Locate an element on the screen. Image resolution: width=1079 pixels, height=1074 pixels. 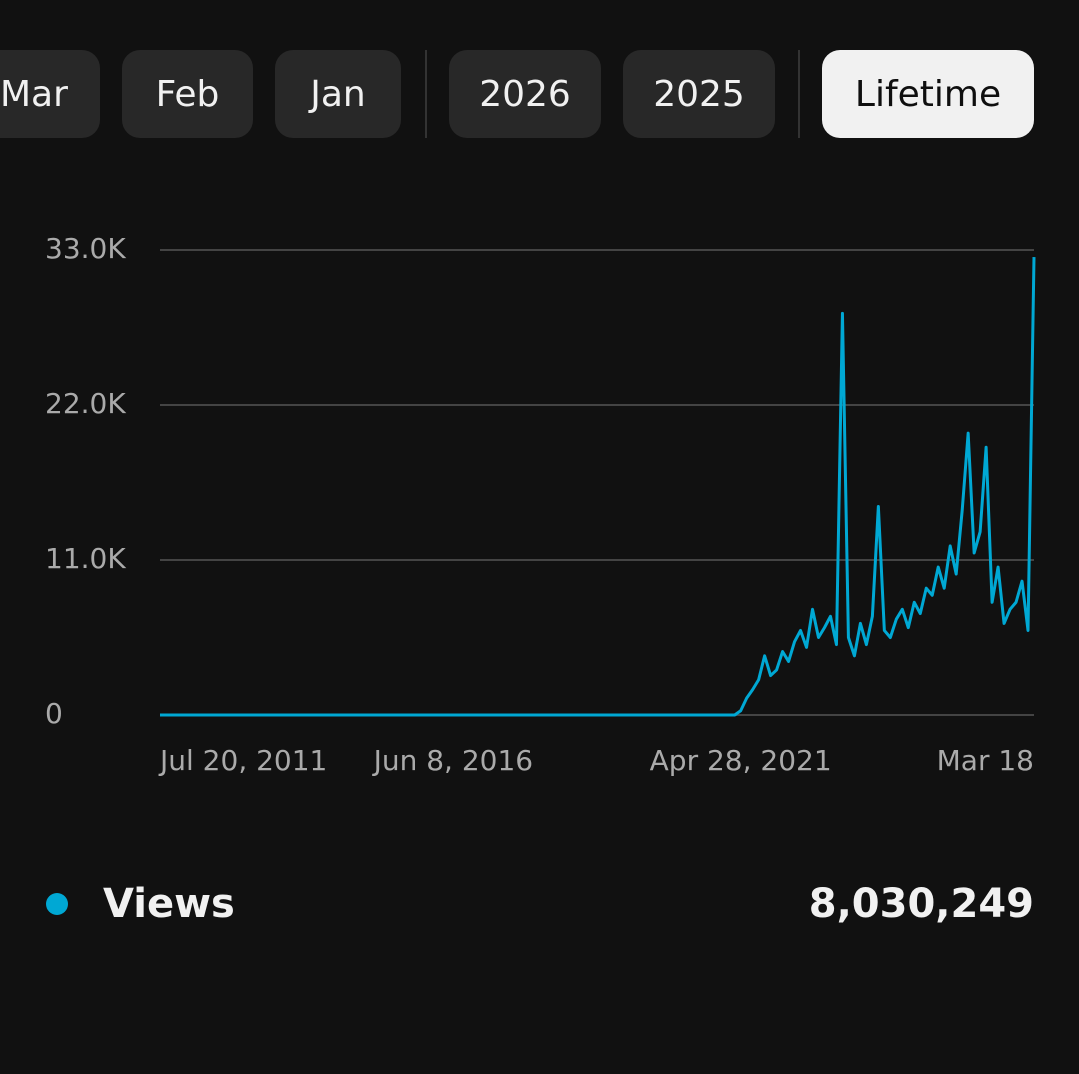
x-tick-label: Apr 28, 2021 is located at coordinates (741, 760).